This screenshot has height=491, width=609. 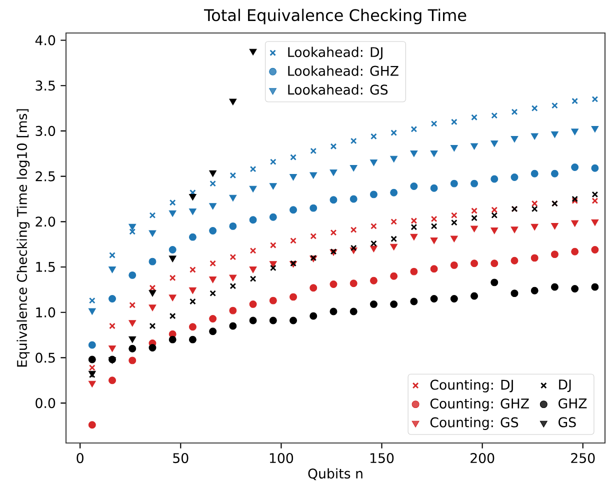 I want to click on y-tick-label: 3.0, so click(x=46, y=131).